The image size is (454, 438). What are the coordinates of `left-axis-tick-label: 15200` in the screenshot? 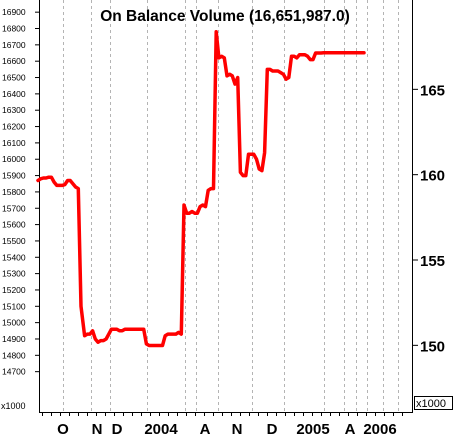 It's located at (14, 290).